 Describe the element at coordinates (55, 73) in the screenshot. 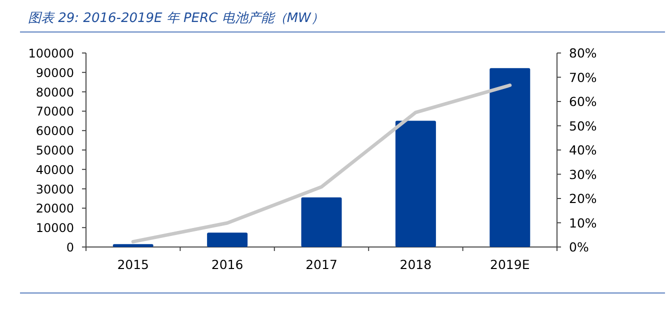

I see `y-tick-label: 90000` at that location.